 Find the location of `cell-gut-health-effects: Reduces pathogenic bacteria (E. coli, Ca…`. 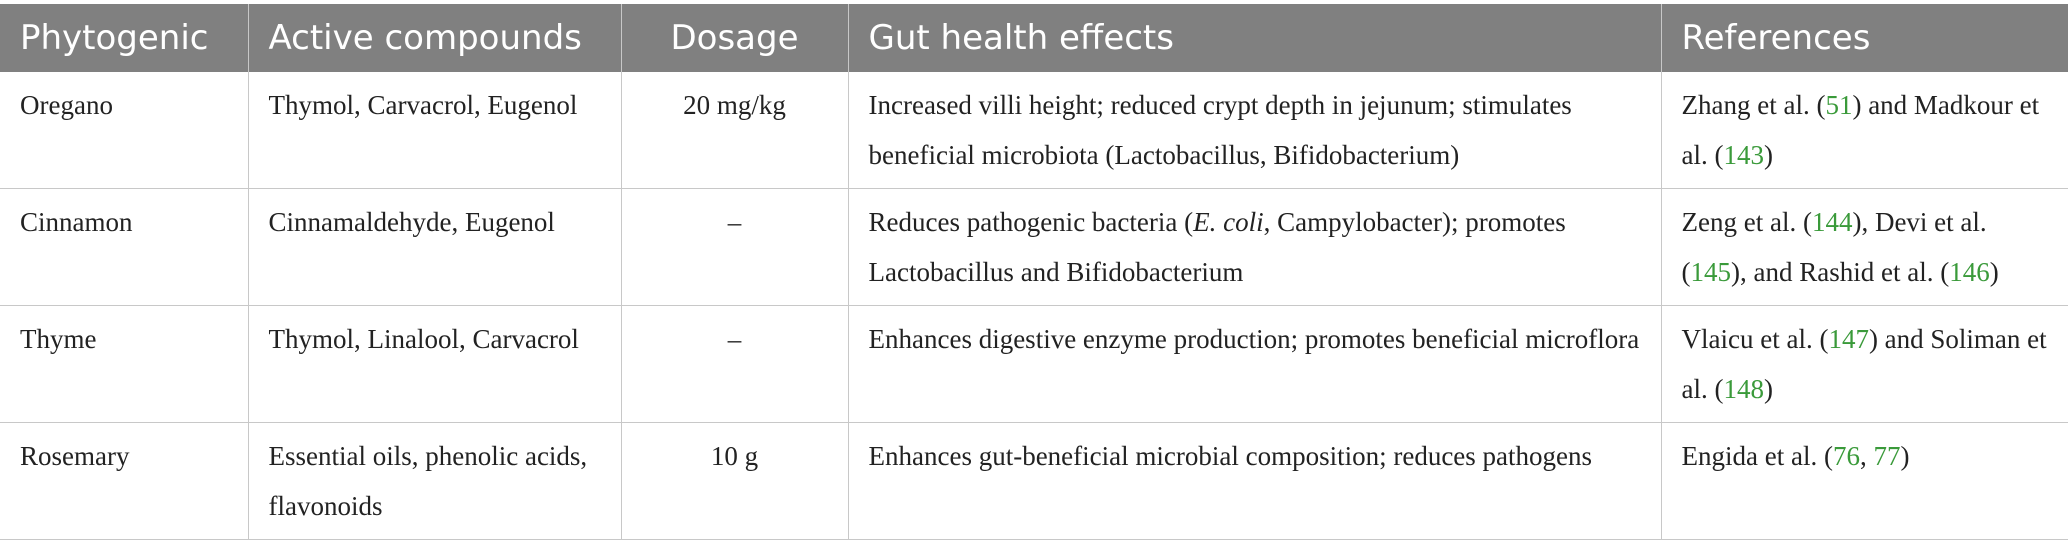

cell-gut-health-effects: Reduces pathogenic bacteria (E. coli, Ca… is located at coordinates (1255, 247).